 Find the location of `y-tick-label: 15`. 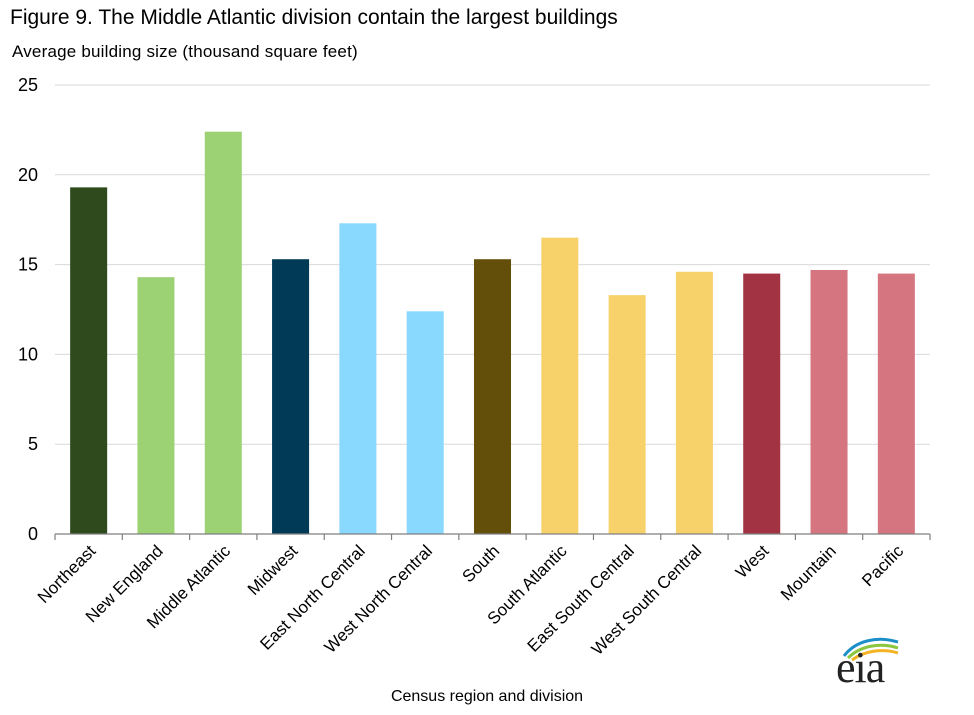

y-tick-label: 15 is located at coordinates (28, 265).